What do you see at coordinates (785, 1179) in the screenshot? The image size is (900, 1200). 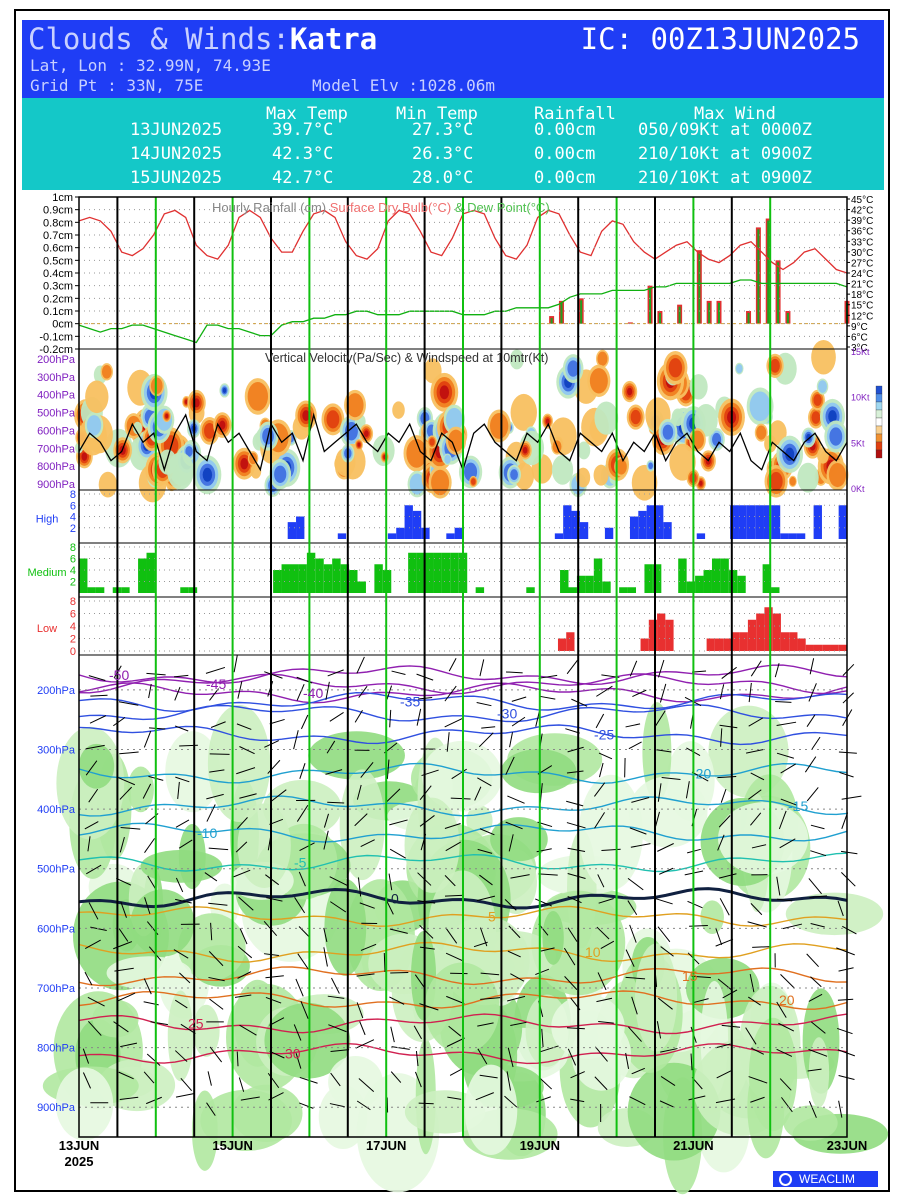 I see `logo-icon` at bounding box center [785, 1179].